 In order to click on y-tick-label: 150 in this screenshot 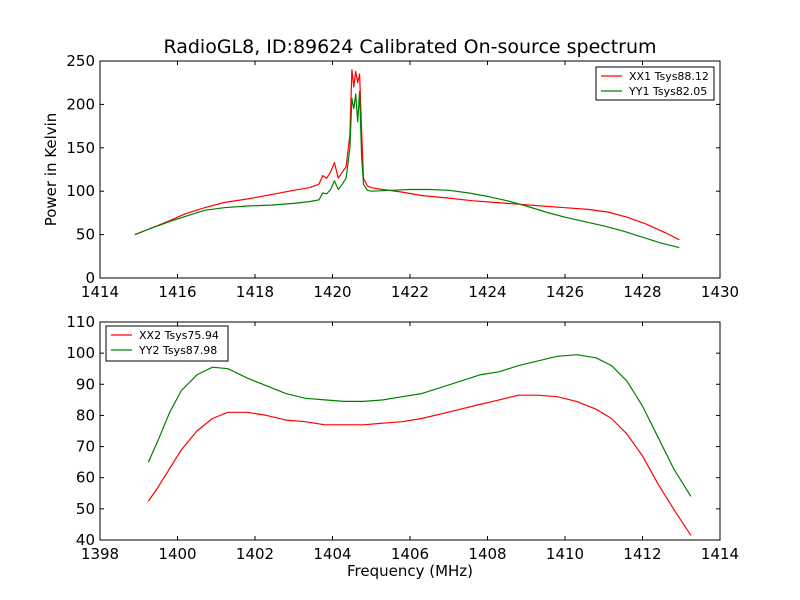, I will do `click(80, 148)`.